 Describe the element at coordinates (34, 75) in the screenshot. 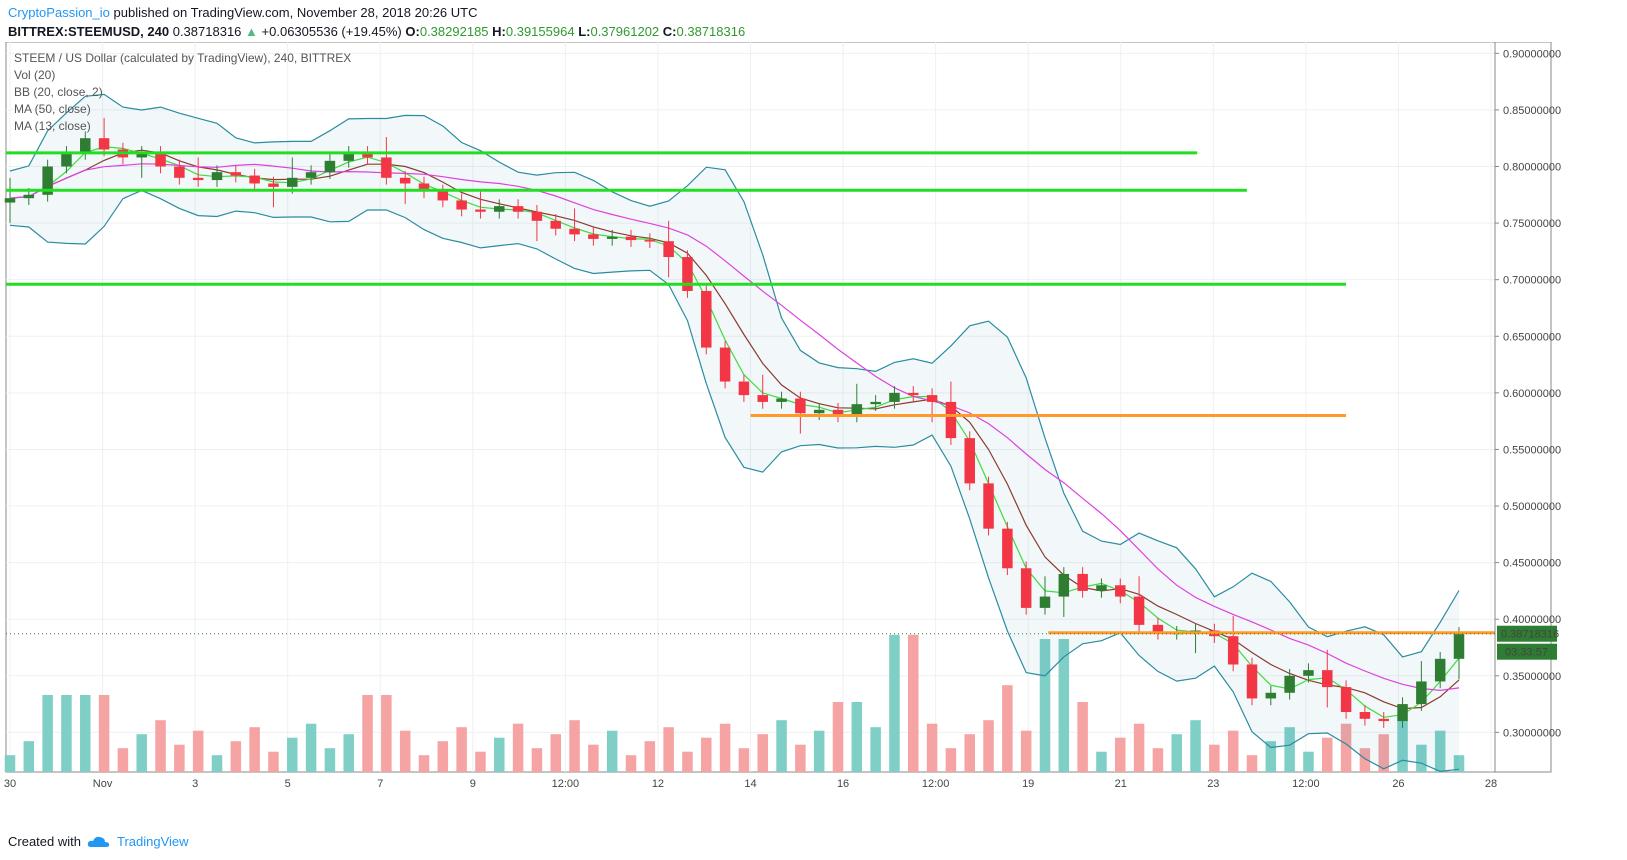

I see `legend-vol: Vol (20)` at that location.